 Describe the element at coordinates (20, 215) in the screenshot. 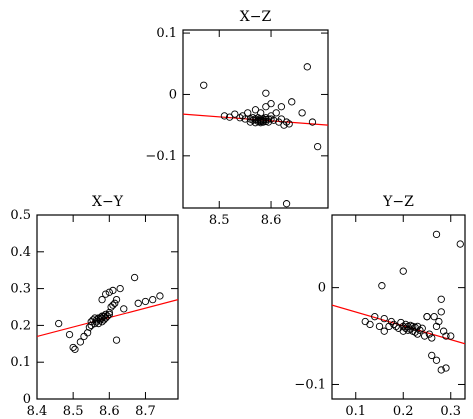

I see `y-tick-label-xy: 0.5` at that location.